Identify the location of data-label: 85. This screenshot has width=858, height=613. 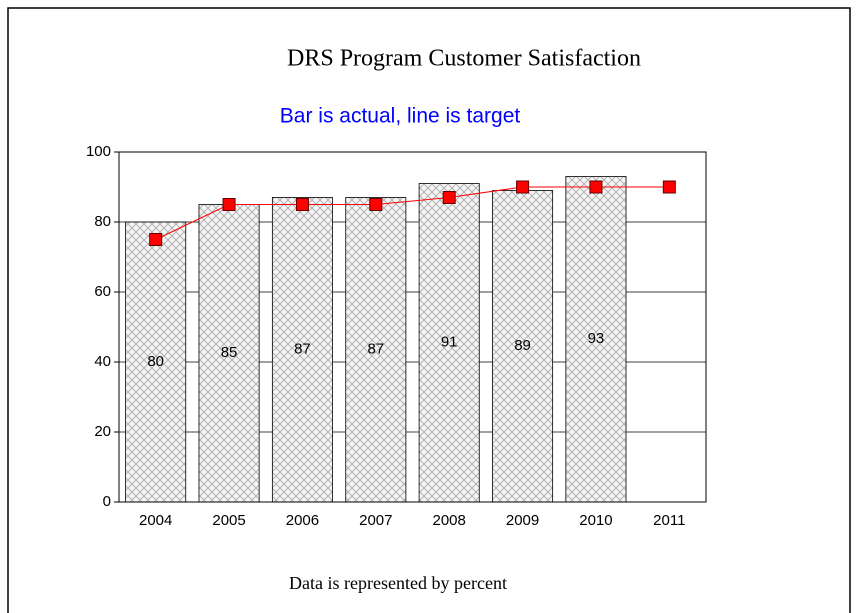
(229, 352).